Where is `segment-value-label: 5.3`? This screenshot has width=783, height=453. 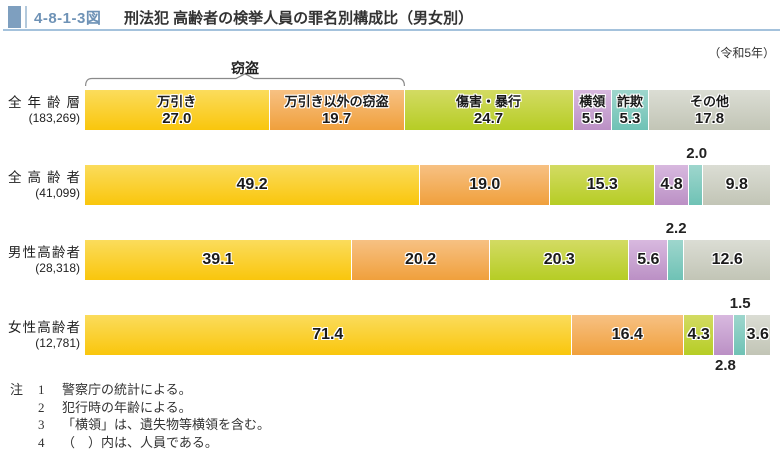
segment-value-label: 5.3 is located at coordinates (630, 118).